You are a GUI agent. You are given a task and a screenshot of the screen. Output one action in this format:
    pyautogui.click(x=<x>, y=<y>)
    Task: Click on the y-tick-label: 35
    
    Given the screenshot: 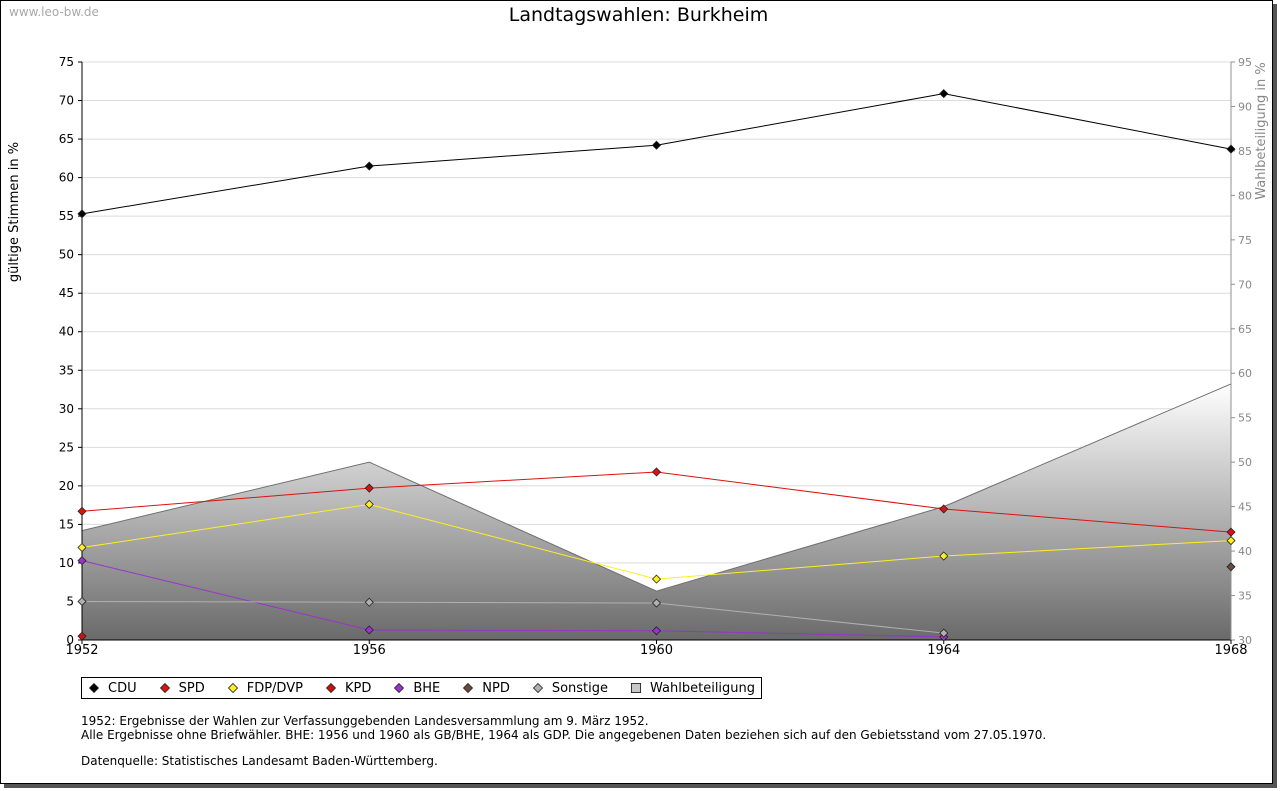 What is the action you would take?
    pyautogui.click(x=66, y=370)
    